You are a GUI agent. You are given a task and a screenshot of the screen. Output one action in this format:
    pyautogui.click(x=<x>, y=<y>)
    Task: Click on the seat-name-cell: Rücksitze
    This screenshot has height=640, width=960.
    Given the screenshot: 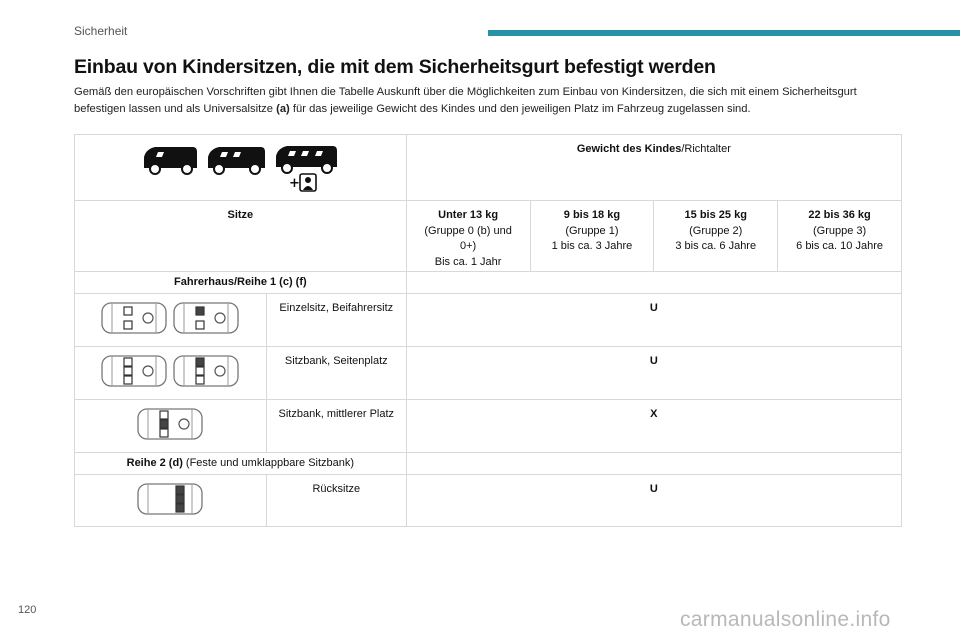 What is the action you would take?
    pyautogui.click(x=336, y=500)
    